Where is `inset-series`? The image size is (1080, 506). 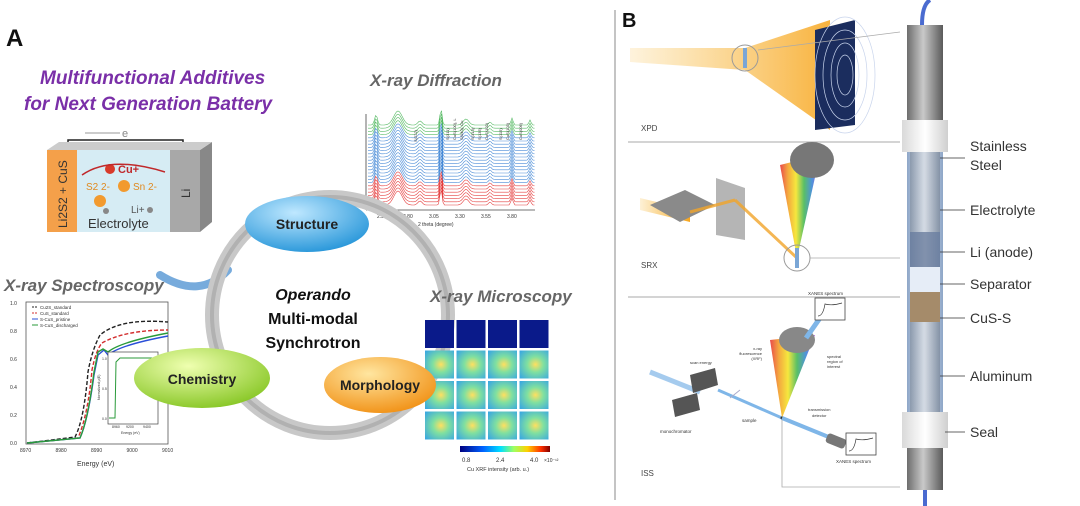 inset-series is located at coordinates (133, 388).